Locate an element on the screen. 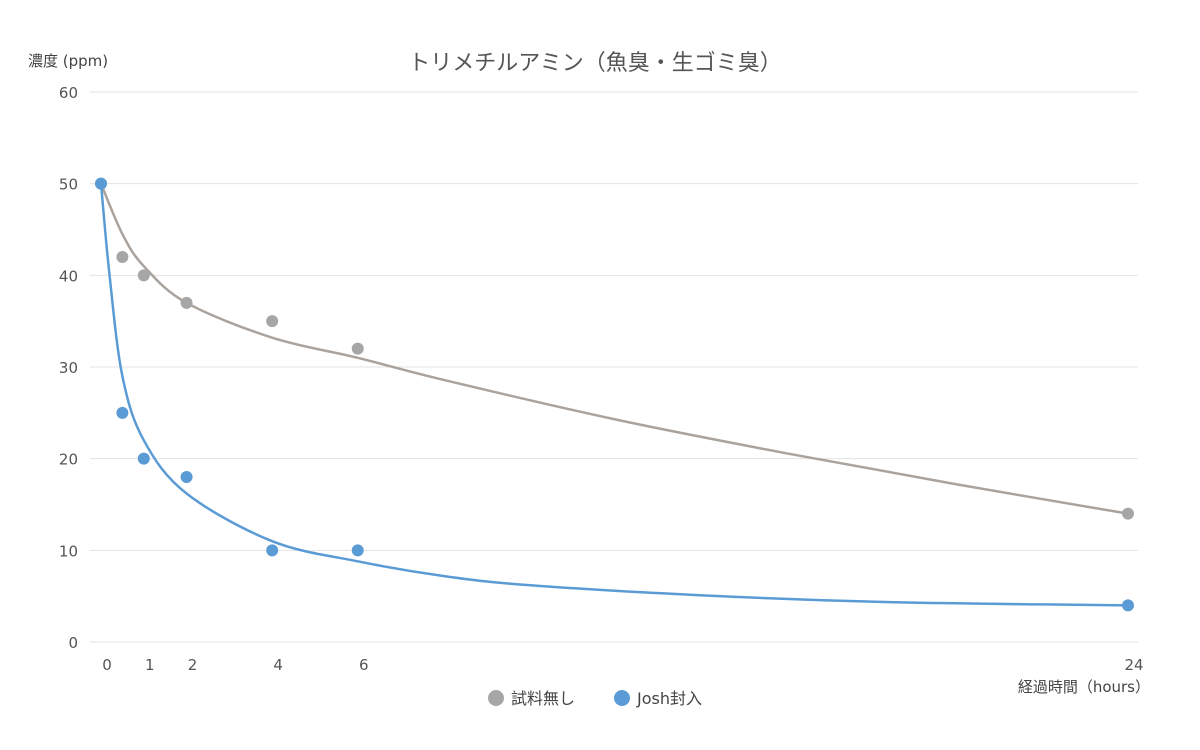 Image resolution: width=1200 pixels, height=750 pixels. x-tick-label-4: 4 is located at coordinates (278, 665).